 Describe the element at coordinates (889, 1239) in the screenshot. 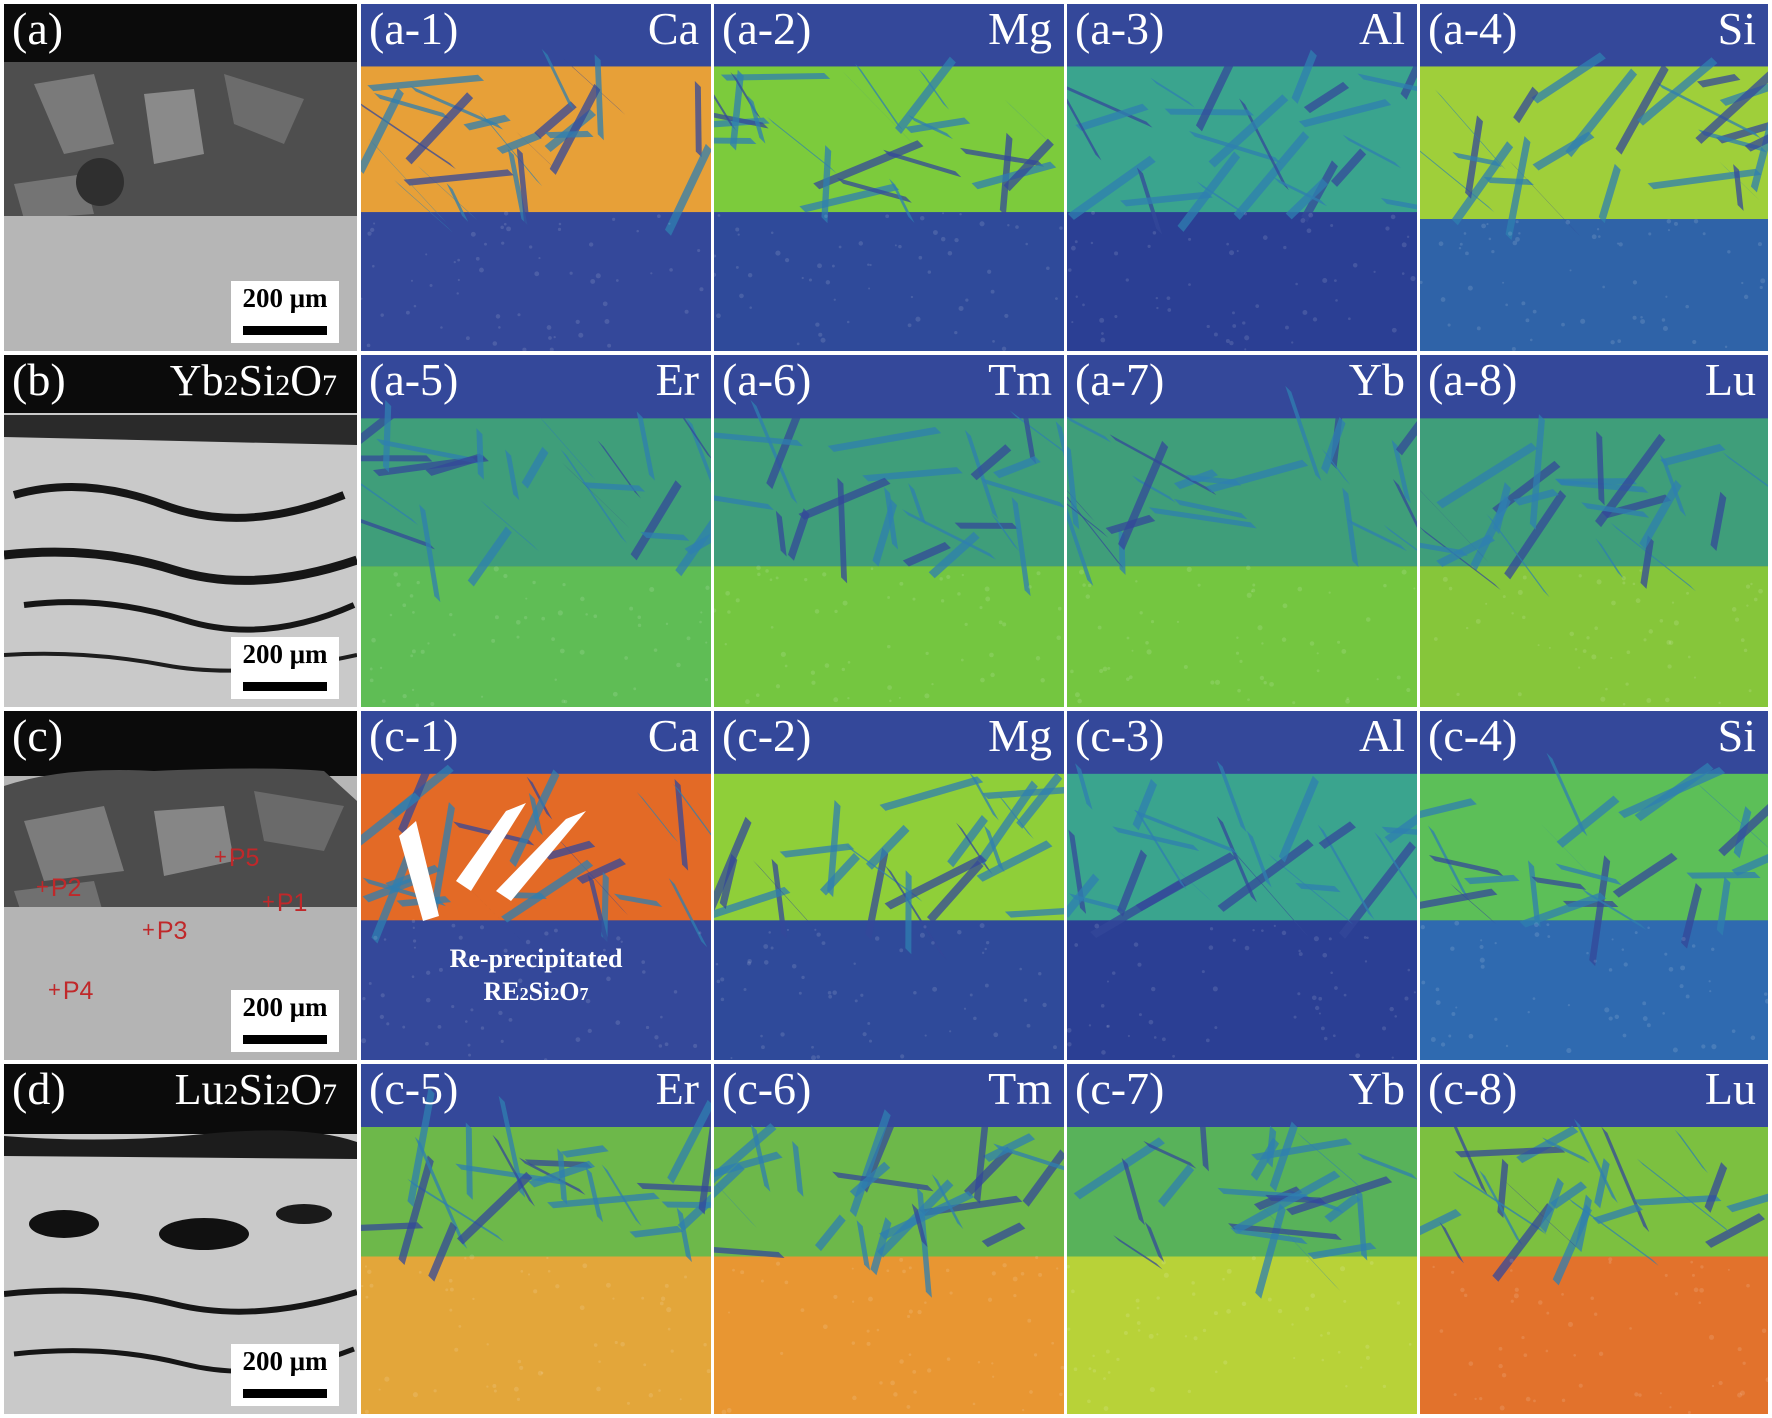

I see `map-panel-c6: (c-6) Tm` at that location.